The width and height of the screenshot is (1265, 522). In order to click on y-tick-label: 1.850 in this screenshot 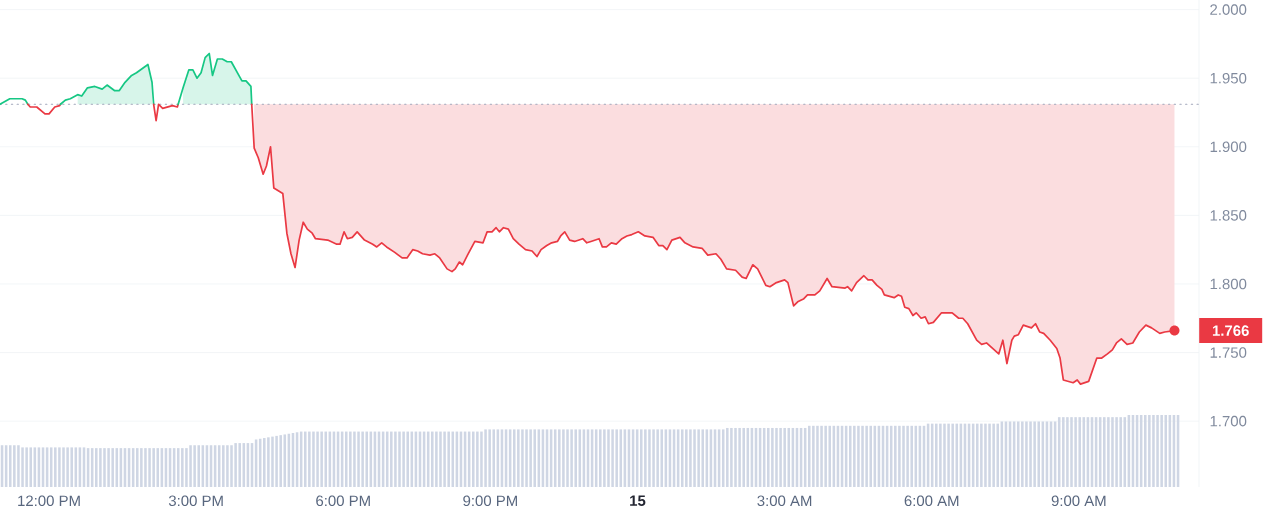, I will do `click(1228, 215)`.